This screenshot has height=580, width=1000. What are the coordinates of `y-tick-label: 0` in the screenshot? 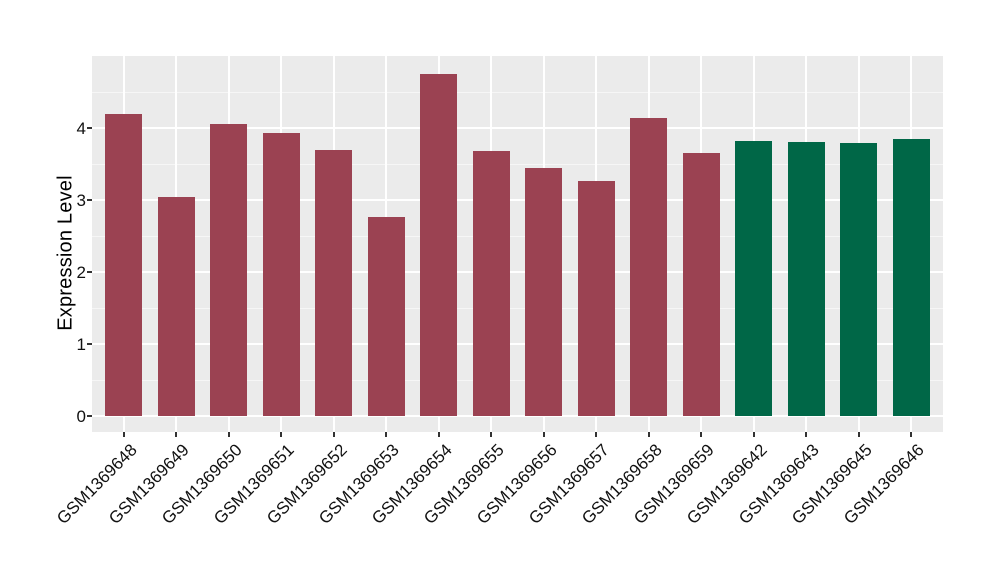 It's located at (81, 416).